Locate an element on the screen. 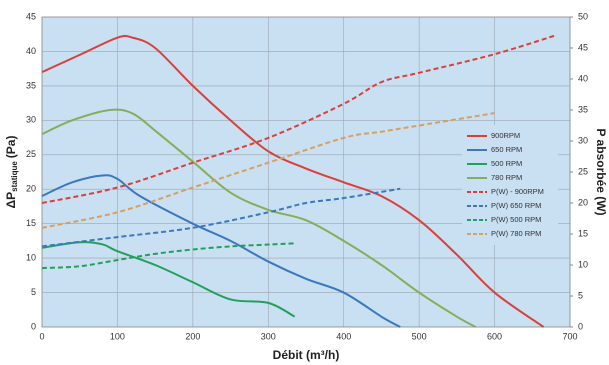 The height and width of the screenshot is (365, 609). y2-axis-label: P absorbée (W) is located at coordinates (601, 171).